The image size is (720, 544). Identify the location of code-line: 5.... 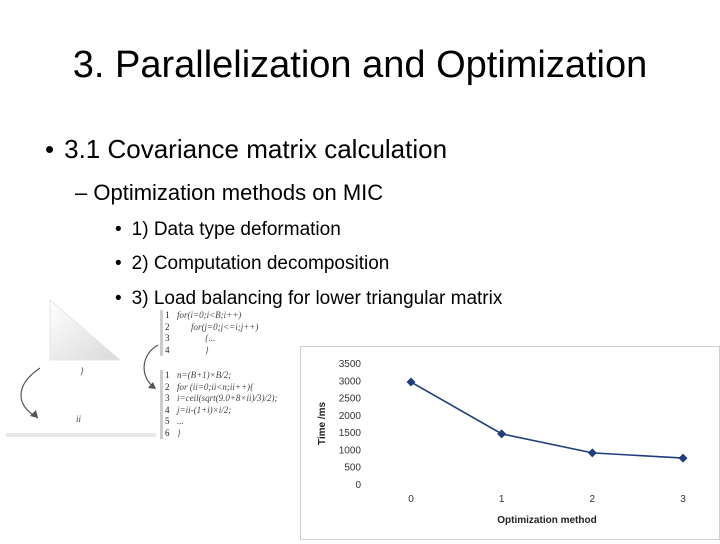
(174, 421).